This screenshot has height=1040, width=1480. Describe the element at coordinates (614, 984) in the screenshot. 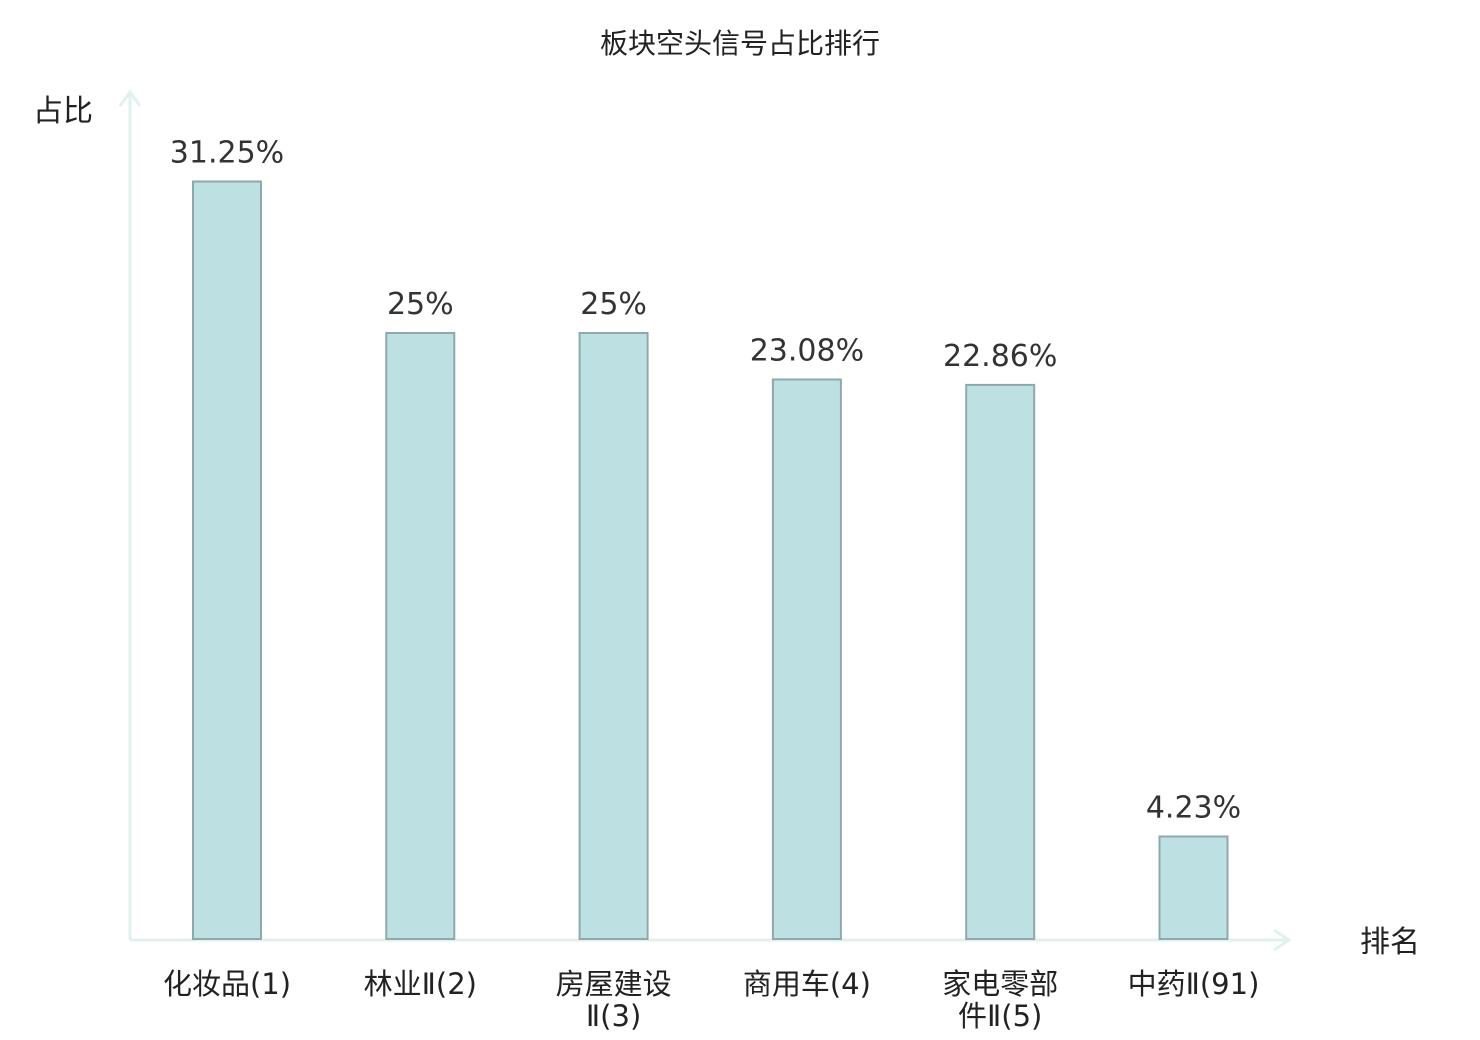

I see `category-tick-label: 房屋建设` at that location.